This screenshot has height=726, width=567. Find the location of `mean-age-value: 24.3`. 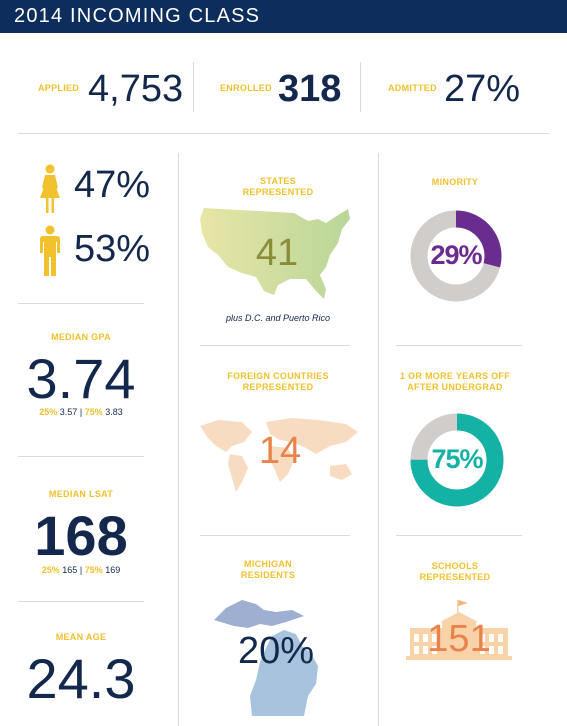

mean-age-value: 24.3 is located at coordinates (81, 678).